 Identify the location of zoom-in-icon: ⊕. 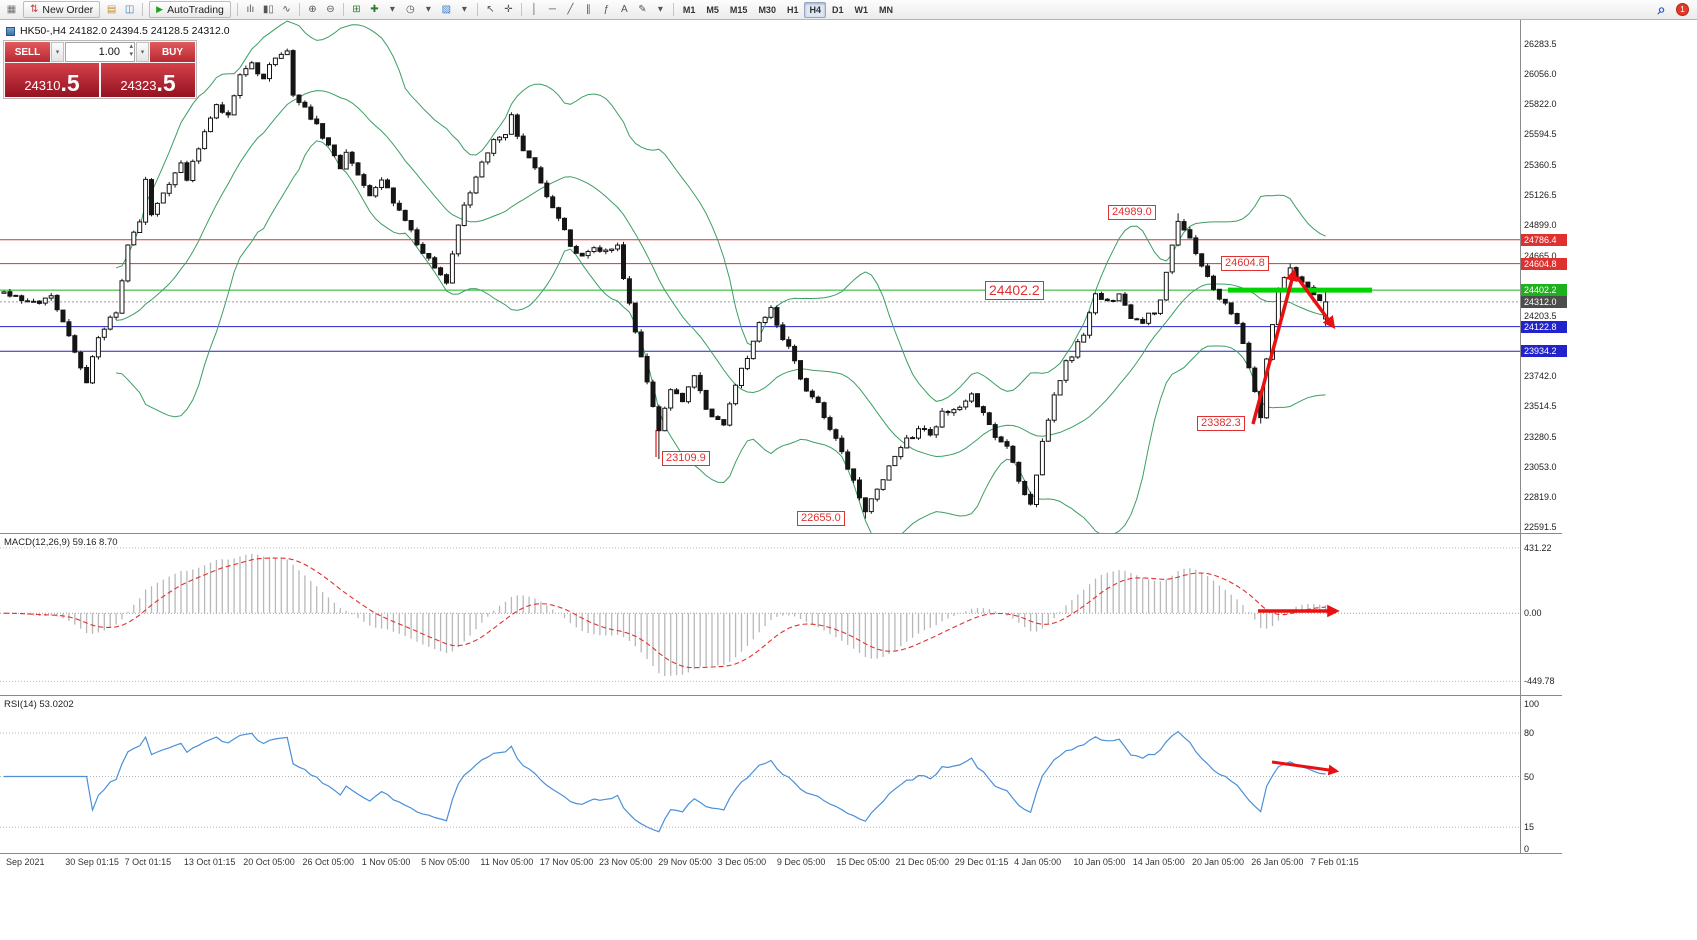
(312, 9).